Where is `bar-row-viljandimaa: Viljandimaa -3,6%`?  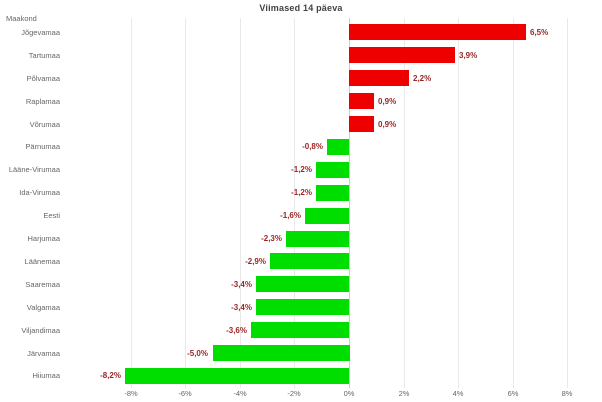
bar-row-viljandimaa: Viljandimaa -3,6% is located at coordinates (301, 330).